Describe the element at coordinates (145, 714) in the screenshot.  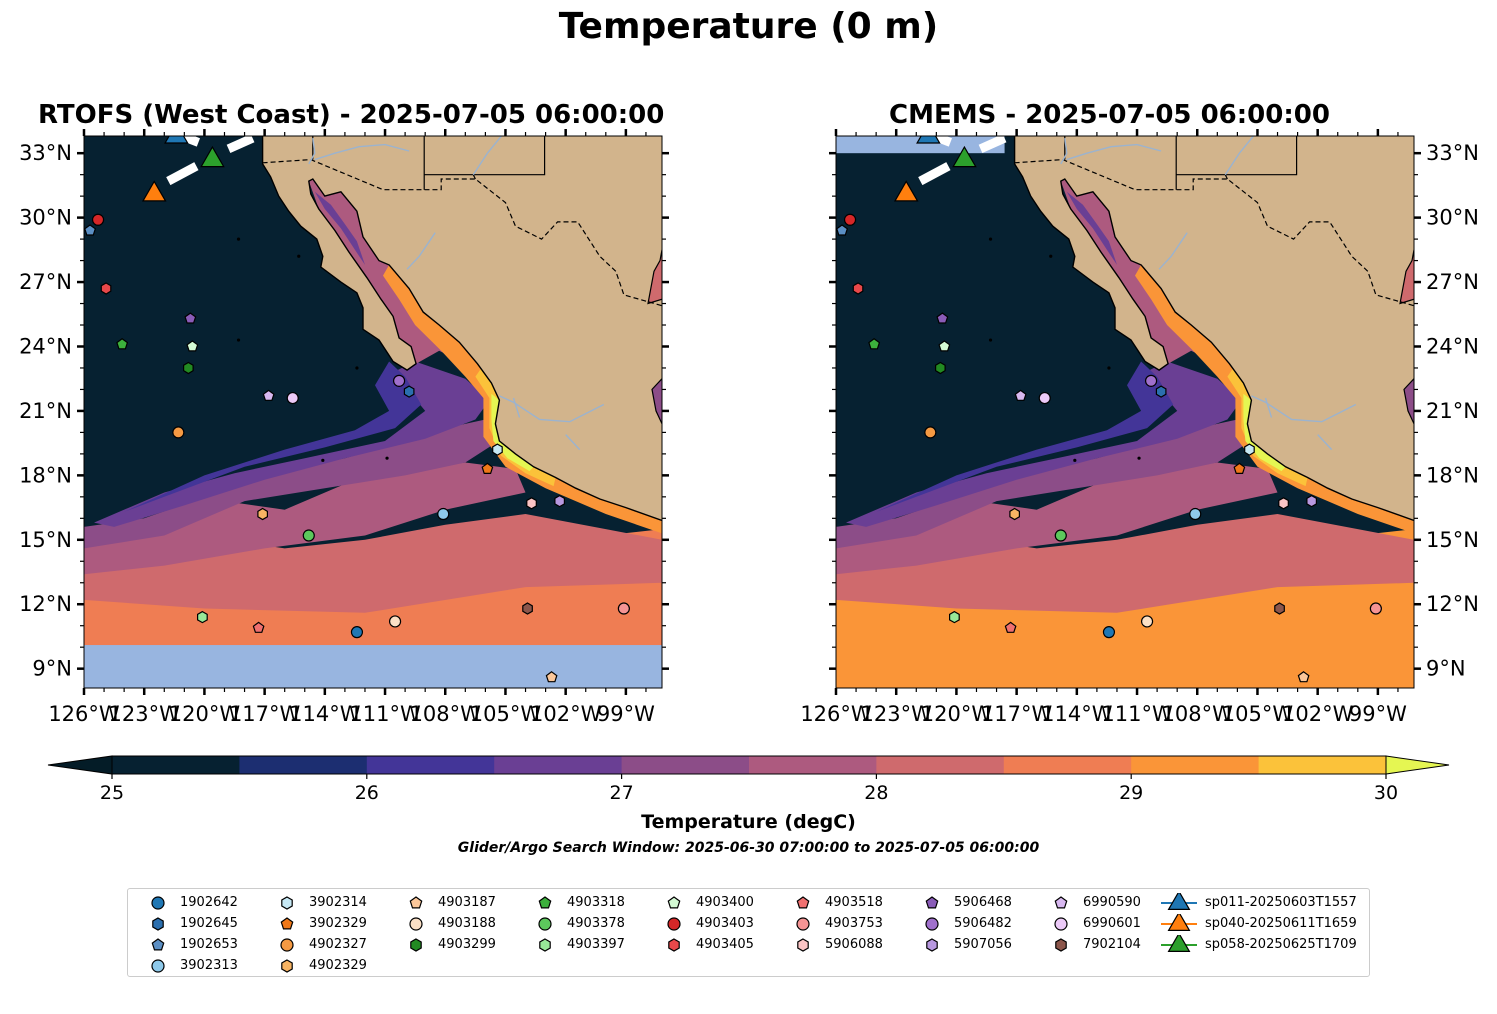
I see `lon-tick-label: 123°W` at that location.